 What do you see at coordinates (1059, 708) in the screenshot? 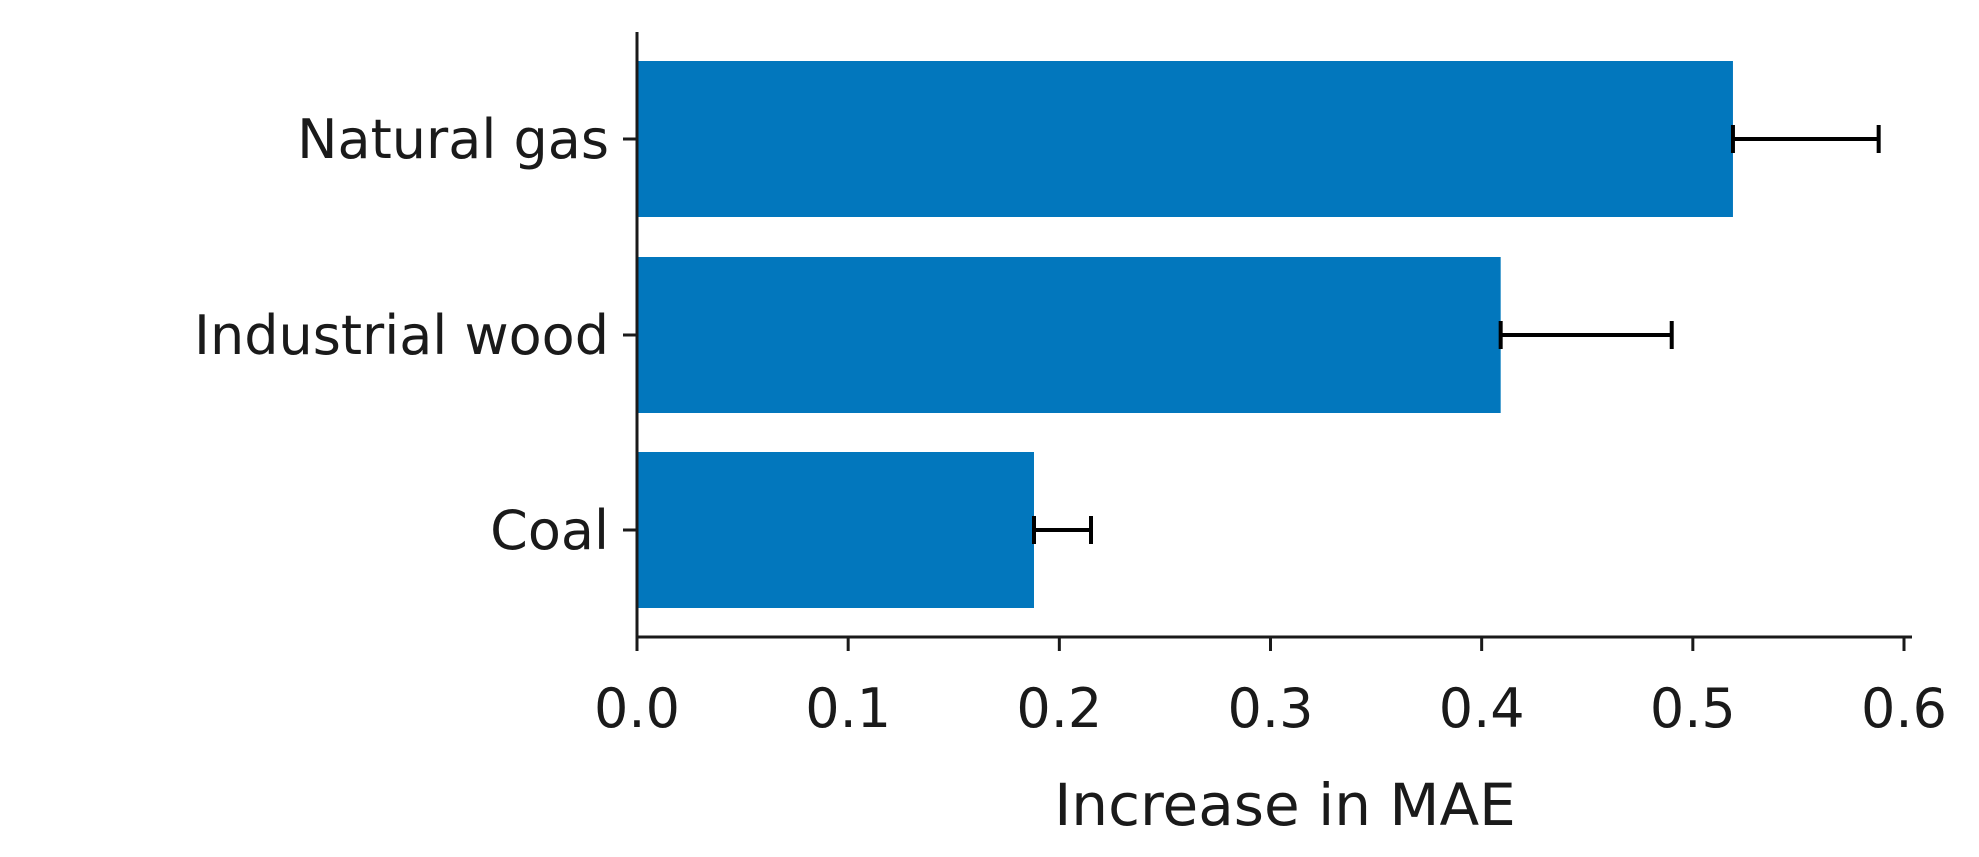
I see `x-tick-label: 0.2` at bounding box center [1059, 708].